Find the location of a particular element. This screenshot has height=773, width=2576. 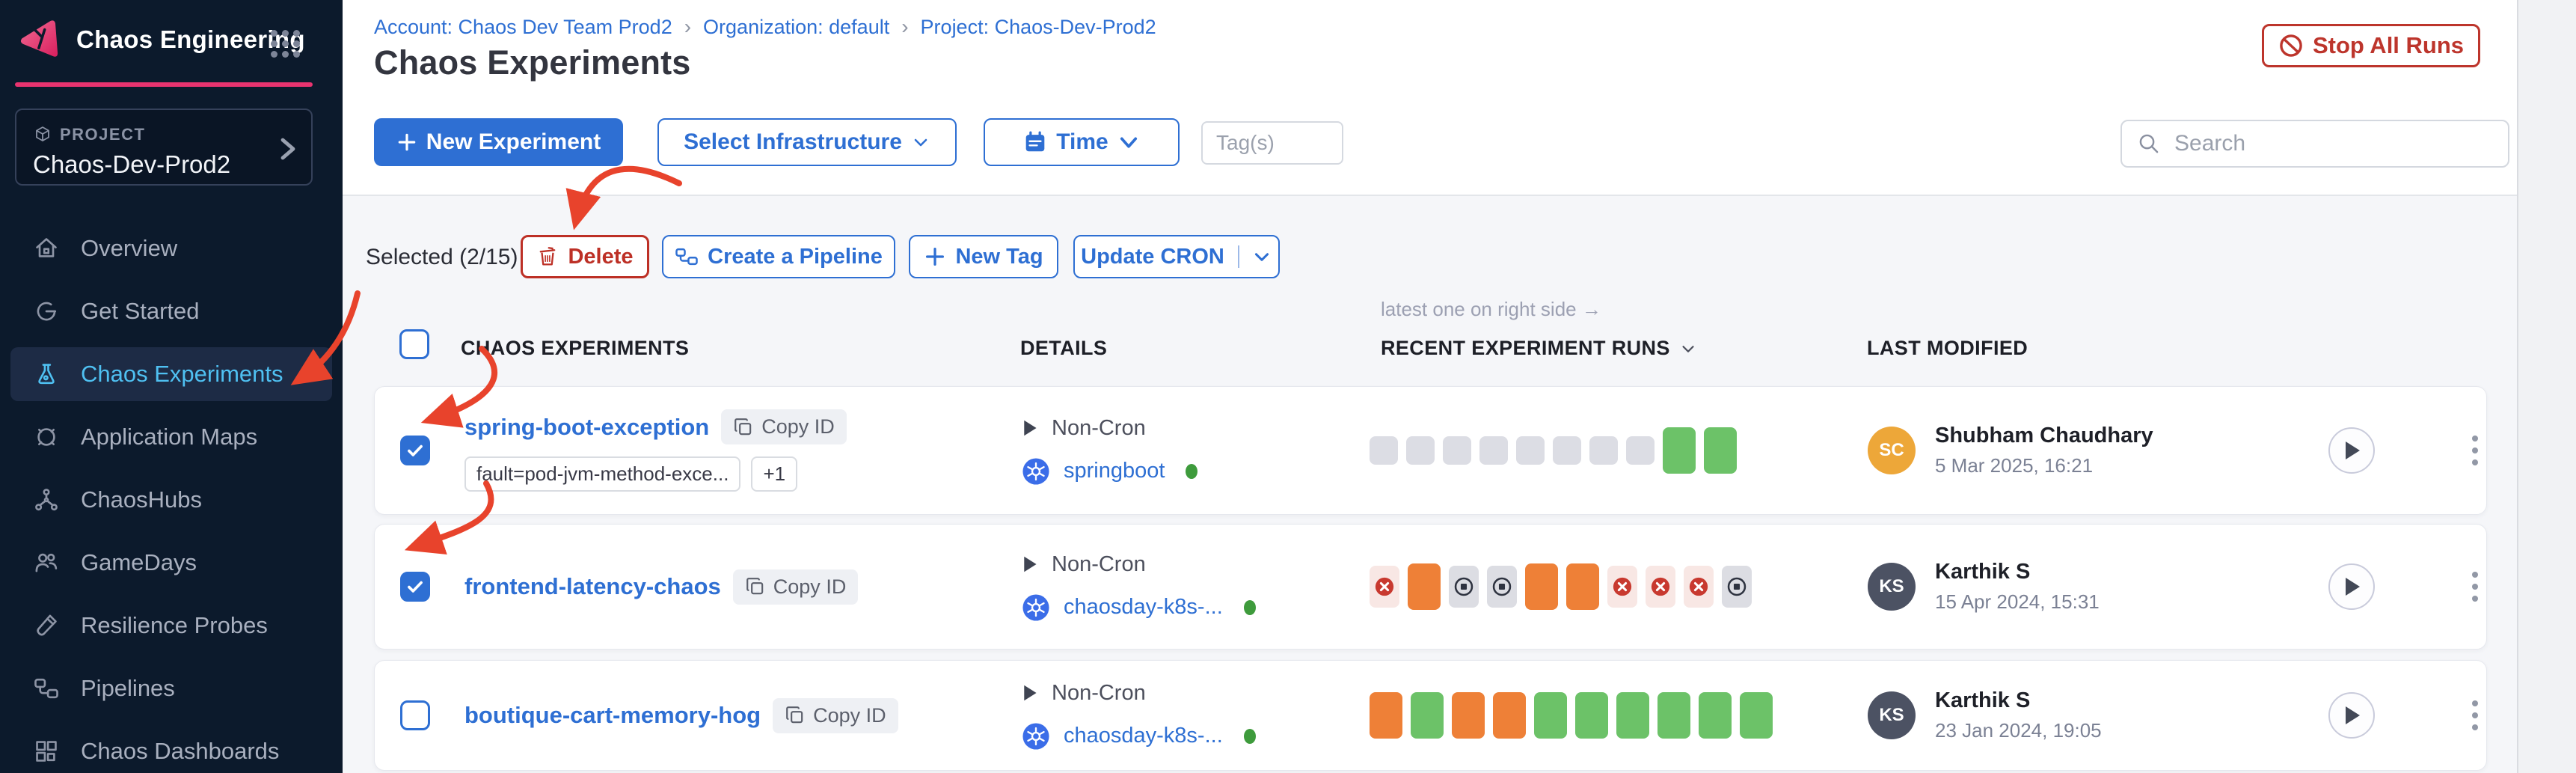

sidebar-item-gamedays: GameDays is located at coordinates (171, 562).